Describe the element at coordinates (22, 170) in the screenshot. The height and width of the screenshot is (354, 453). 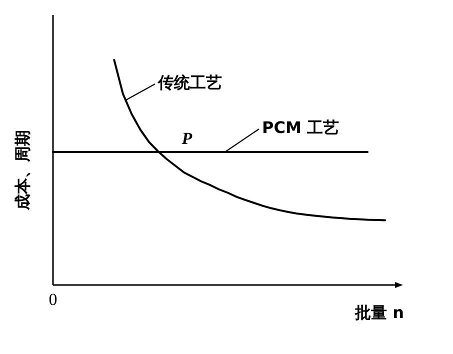
I see `y-axis-title: 成本、周期` at that location.